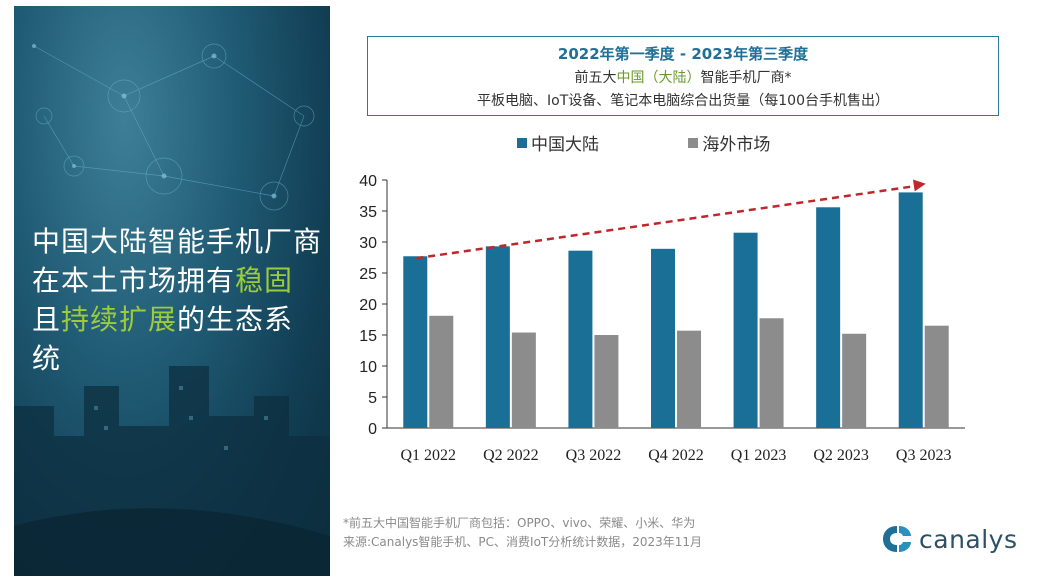 The width and height of the screenshot is (1041, 588). I want to click on x-tick-label: Q4 2022, so click(676, 455).